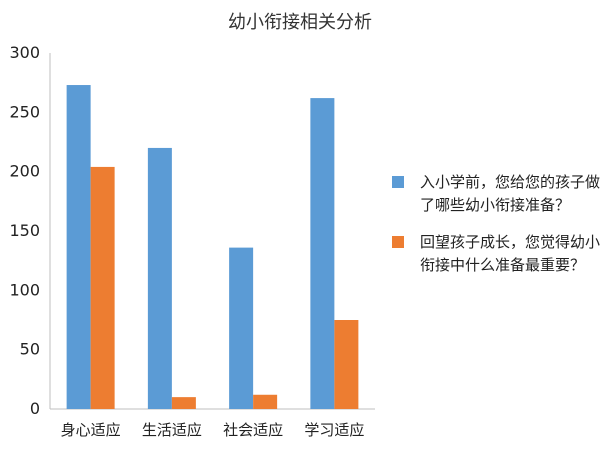 Image resolution: width=600 pixels, height=450 pixels. What do you see at coordinates (24, 289) in the screenshot?
I see `y-tick-label: 100` at bounding box center [24, 289].